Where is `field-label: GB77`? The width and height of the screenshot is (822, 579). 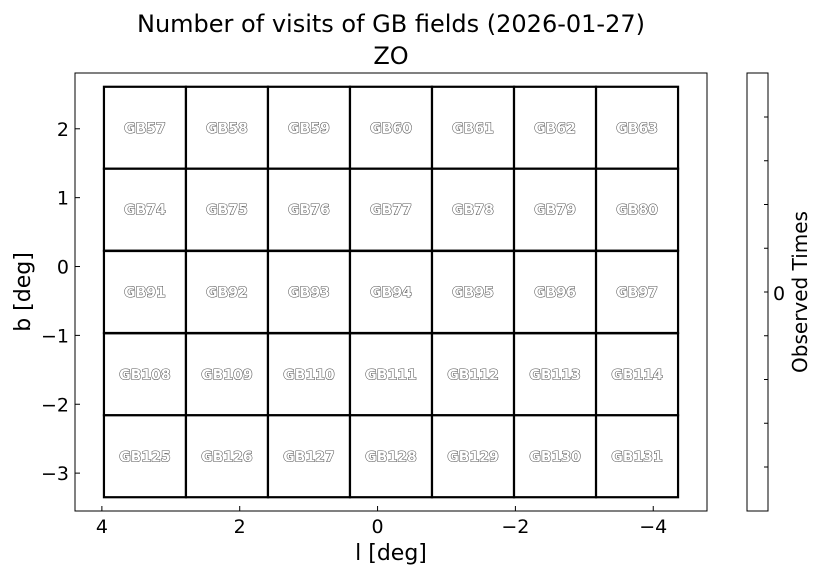
field-label: GB77 is located at coordinates (391, 211).